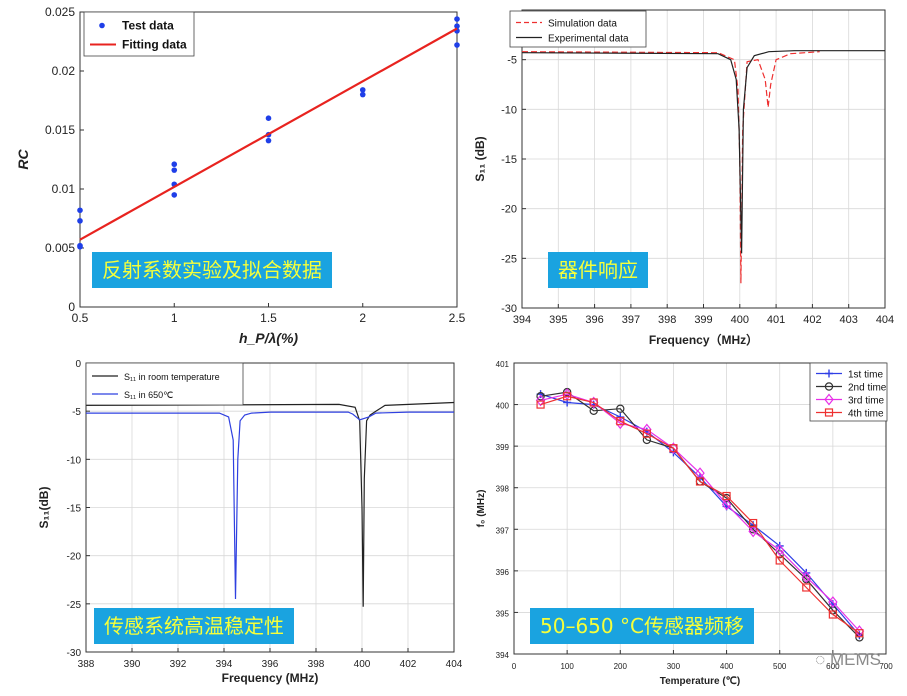 This screenshot has width=907, height=696. I want to click on legend-label: Test data, so click(148, 26).